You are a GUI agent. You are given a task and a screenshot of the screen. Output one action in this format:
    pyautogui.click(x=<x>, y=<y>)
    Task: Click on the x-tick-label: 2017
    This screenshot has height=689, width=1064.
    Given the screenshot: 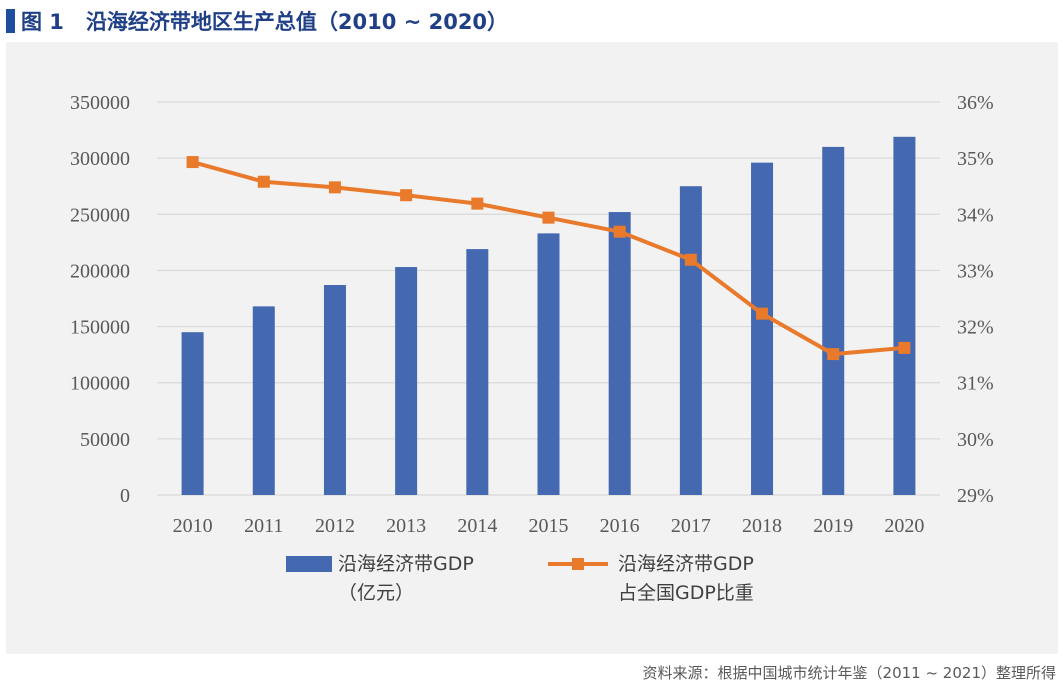 What is the action you would take?
    pyautogui.click(x=691, y=526)
    